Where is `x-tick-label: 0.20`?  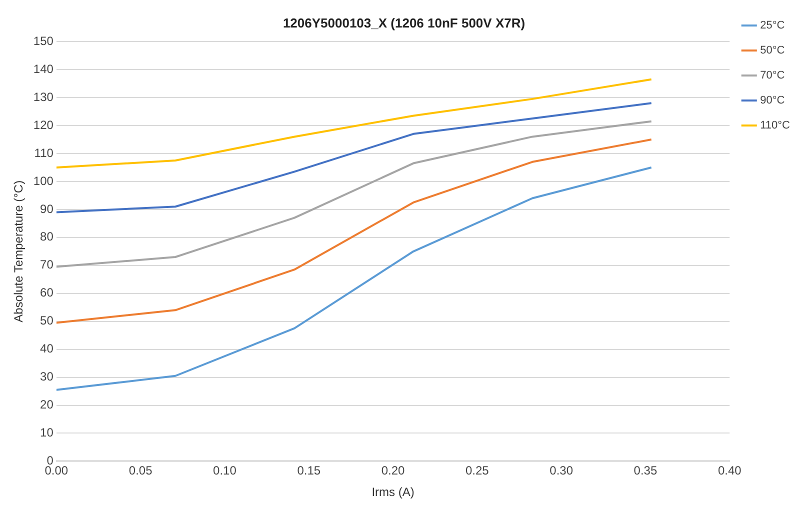
x-tick-label: 0.20 is located at coordinates (393, 471).